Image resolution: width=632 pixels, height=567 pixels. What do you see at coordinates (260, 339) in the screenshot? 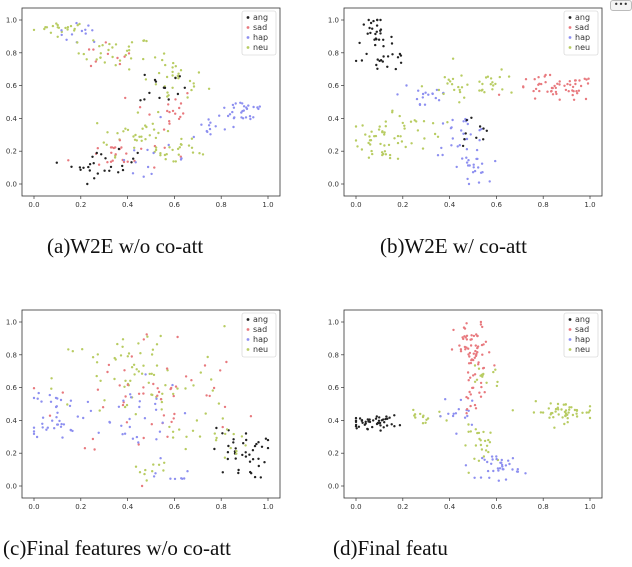
I see `legend-label-hap: hap` at bounding box center [260, 339].